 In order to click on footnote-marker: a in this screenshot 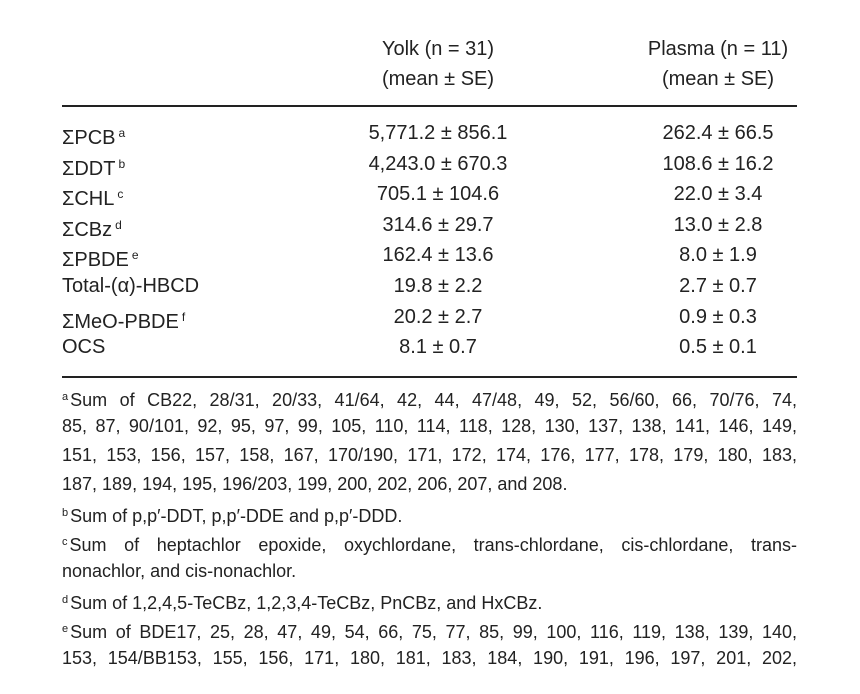, I will do `click(65, 397)`.